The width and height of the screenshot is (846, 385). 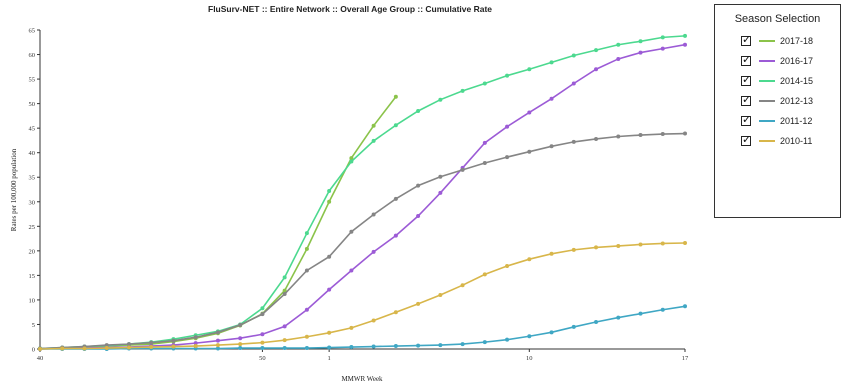 I want to click on season-item-2012-13: 2012-13, so click(x=777, y=101).